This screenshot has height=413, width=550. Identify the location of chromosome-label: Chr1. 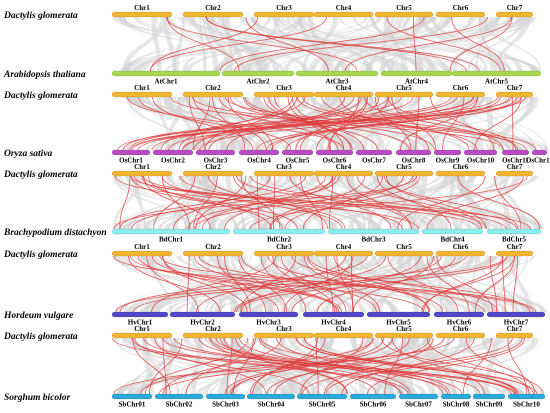
(142, 329).